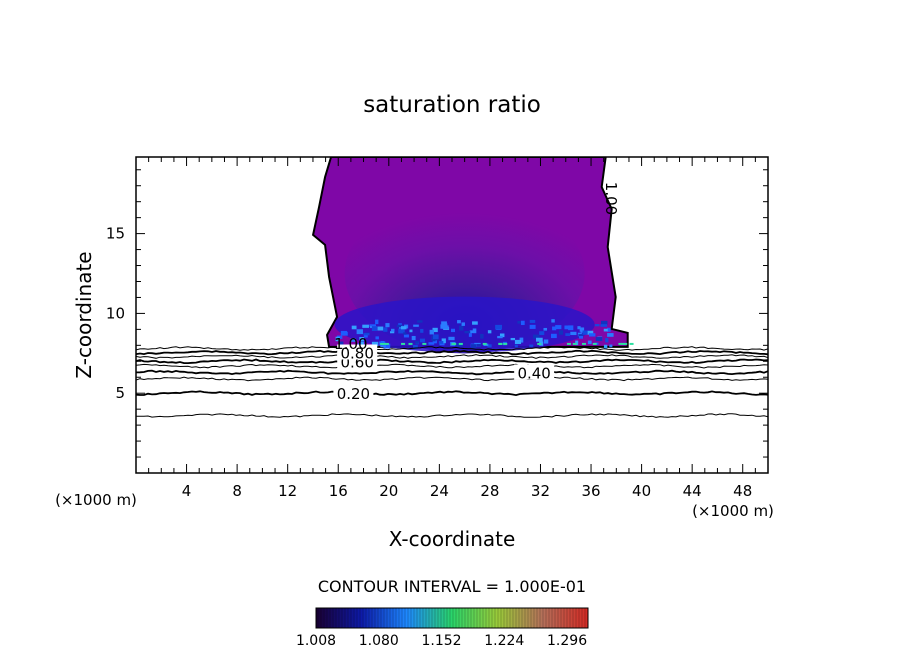 The image size is (904, 658). I want to click on colorbar-tick-label: 1.008, so click(316, 641).